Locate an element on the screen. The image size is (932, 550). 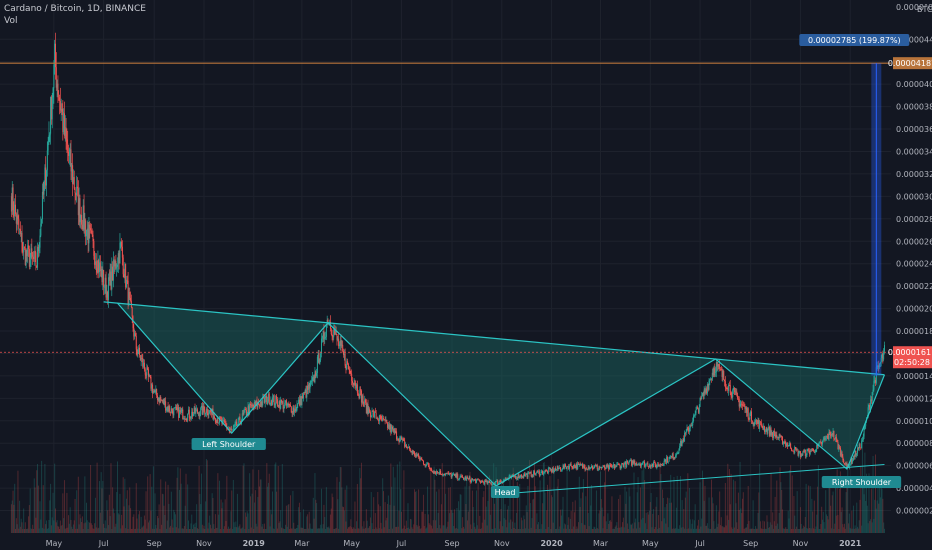
neckline is located at coordinates (494, 338).